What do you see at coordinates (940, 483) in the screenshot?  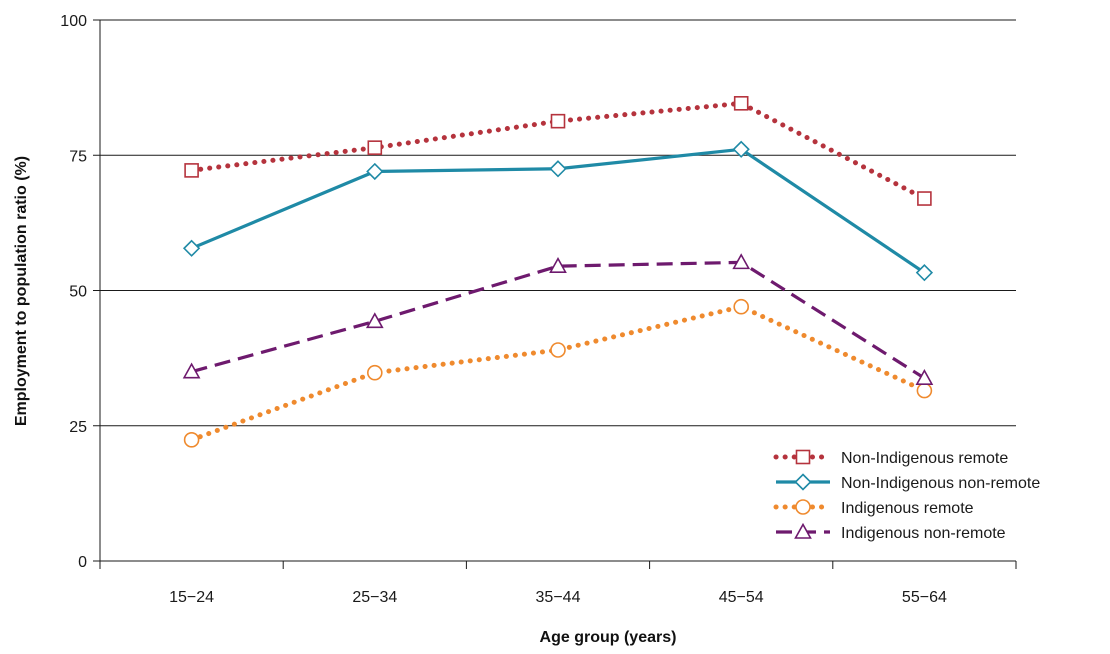 I see `legend-label: Non-Indigenous non-remote` at bounding box center [940, 483].